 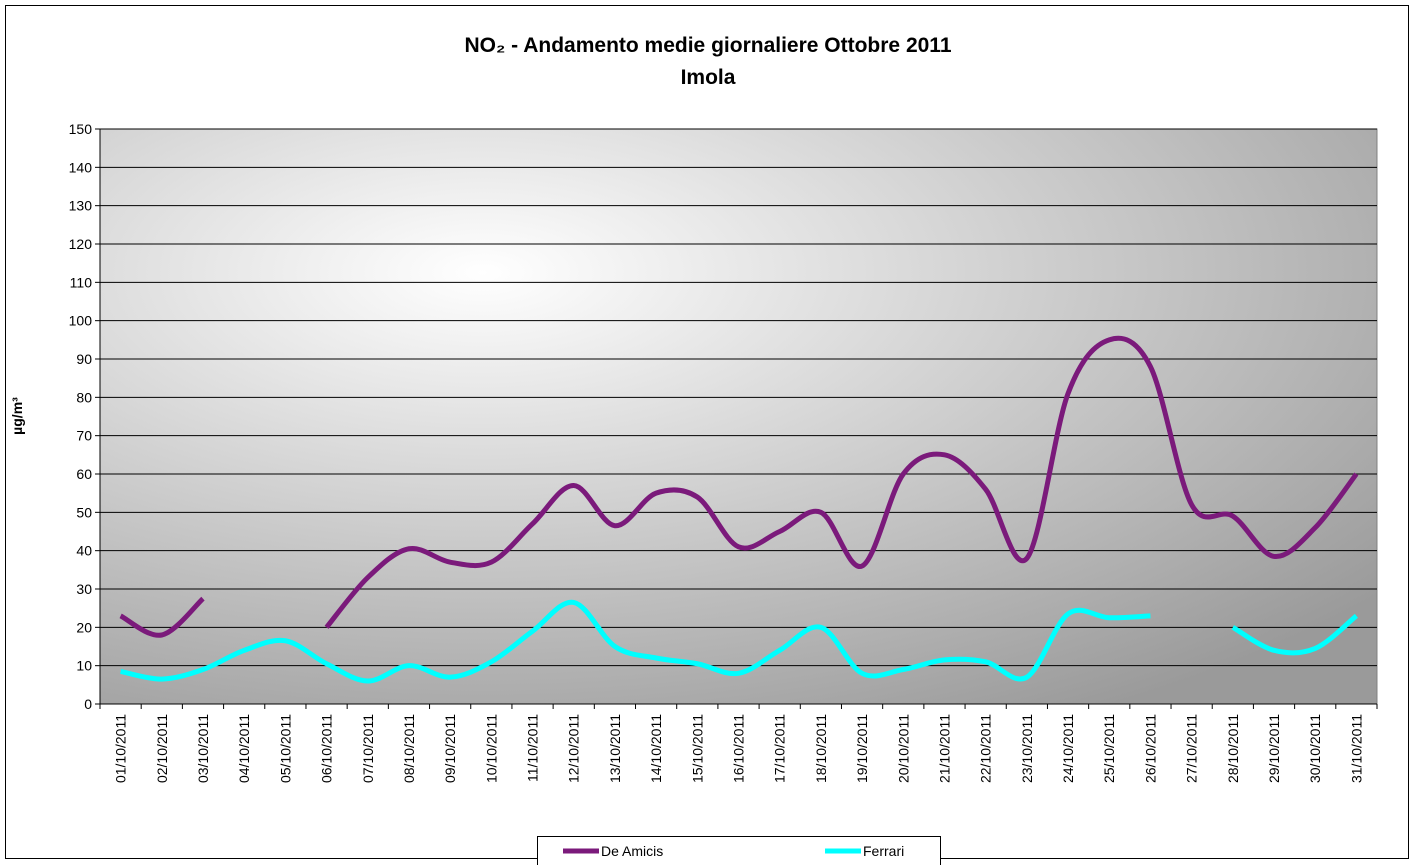 What do you see at coordinates (1192, 748) in the screenshot?
I see `x-tick-label: 27/10/2011` at bounding box center [1192, 748].